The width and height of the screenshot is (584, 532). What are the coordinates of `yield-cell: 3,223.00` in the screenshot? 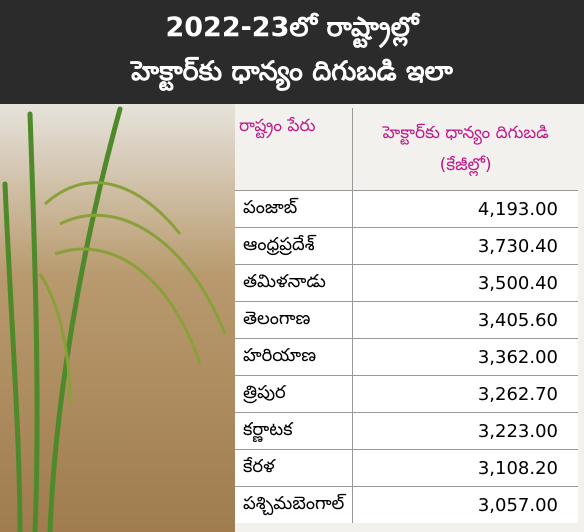 It's located at (465, 431).